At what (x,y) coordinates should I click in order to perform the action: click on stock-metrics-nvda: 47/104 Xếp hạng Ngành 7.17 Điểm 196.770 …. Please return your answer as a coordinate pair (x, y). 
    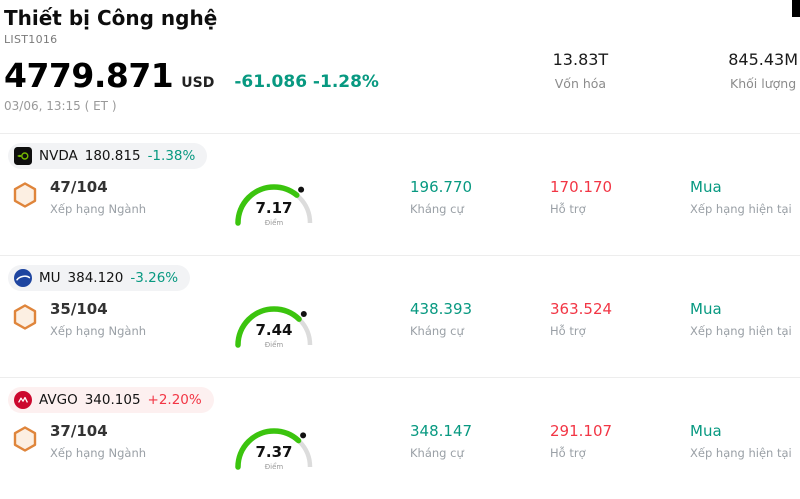
    Looking at the image, I should click on (400, 204).